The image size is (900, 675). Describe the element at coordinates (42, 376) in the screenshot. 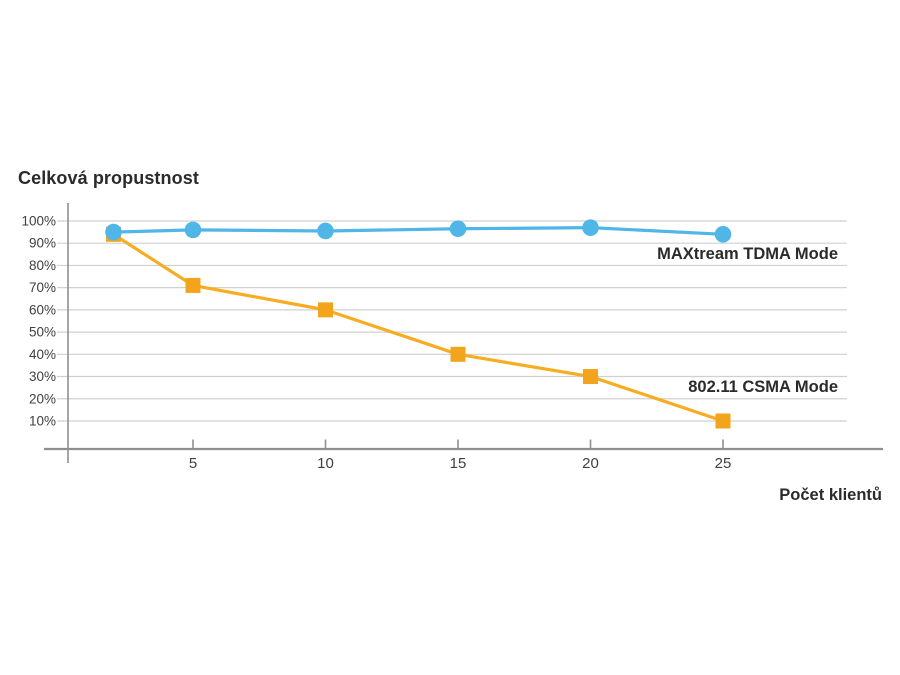

I see `y-axis-tick-label: 30%` at that location.